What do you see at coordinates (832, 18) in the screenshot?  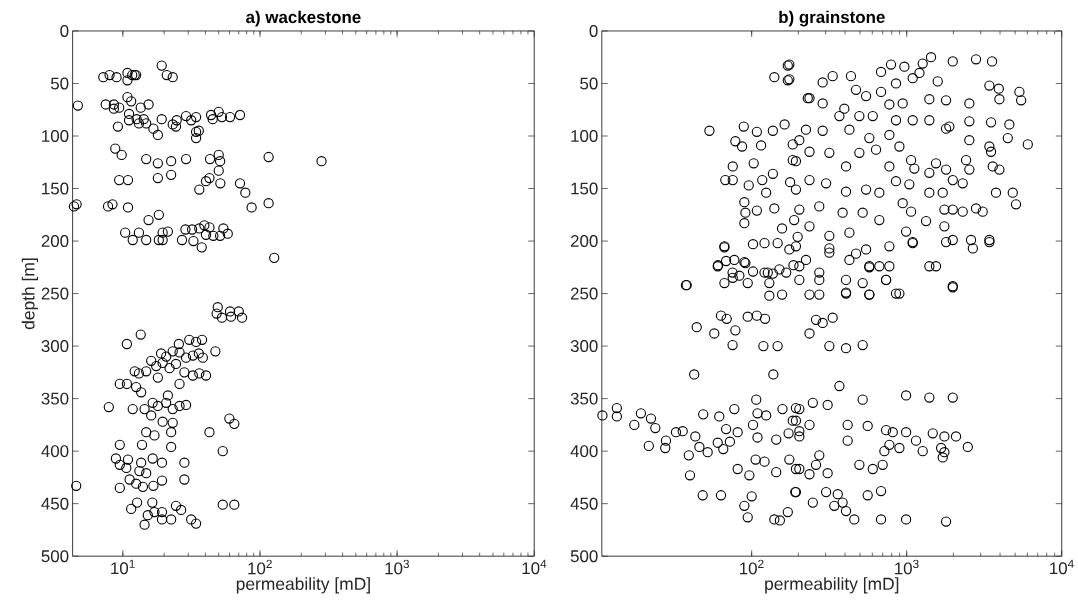 I see `chart-title: b) grainstone` at bounding box center [832, 18].